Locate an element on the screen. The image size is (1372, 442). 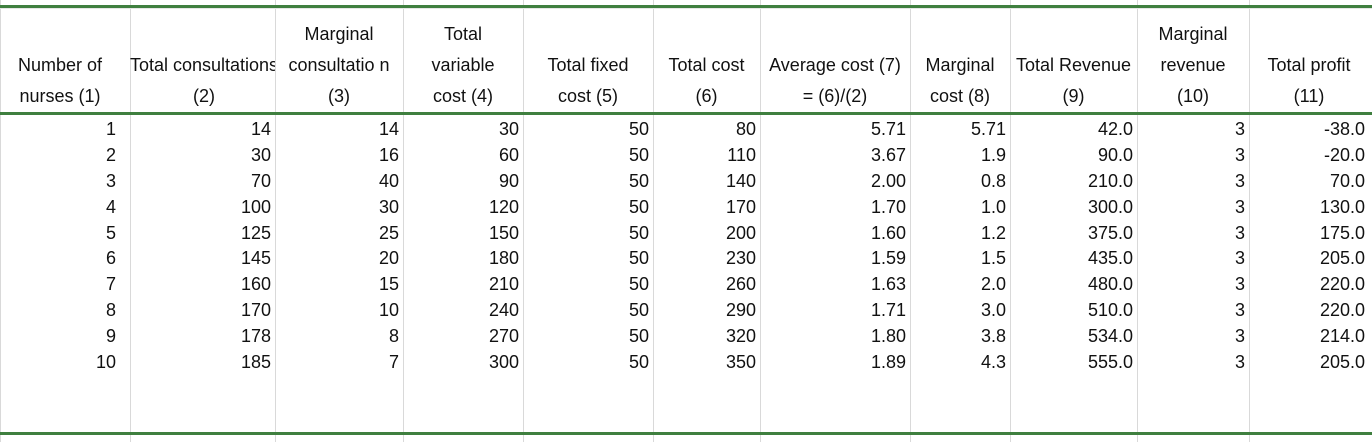
table-cell: 4 is located at coordinates (110, 206).